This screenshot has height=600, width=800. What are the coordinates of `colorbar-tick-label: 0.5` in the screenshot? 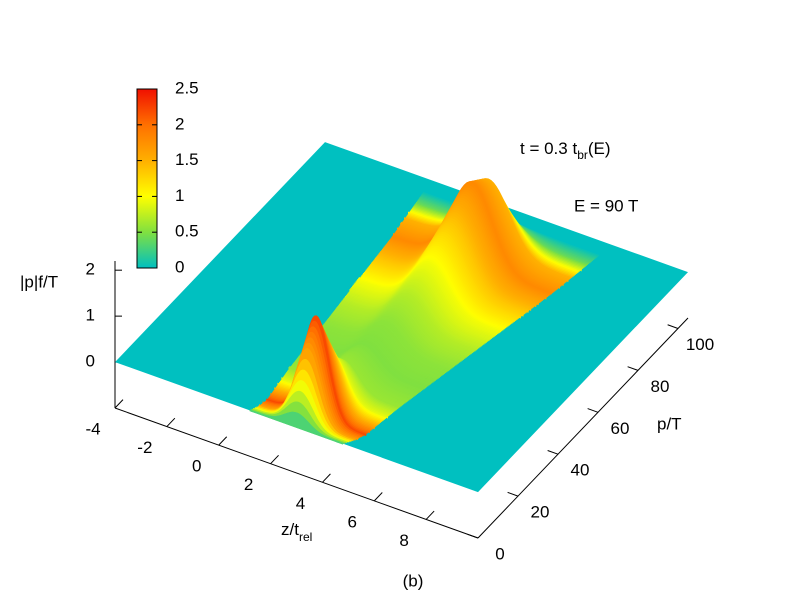 It's located at (187, 231).